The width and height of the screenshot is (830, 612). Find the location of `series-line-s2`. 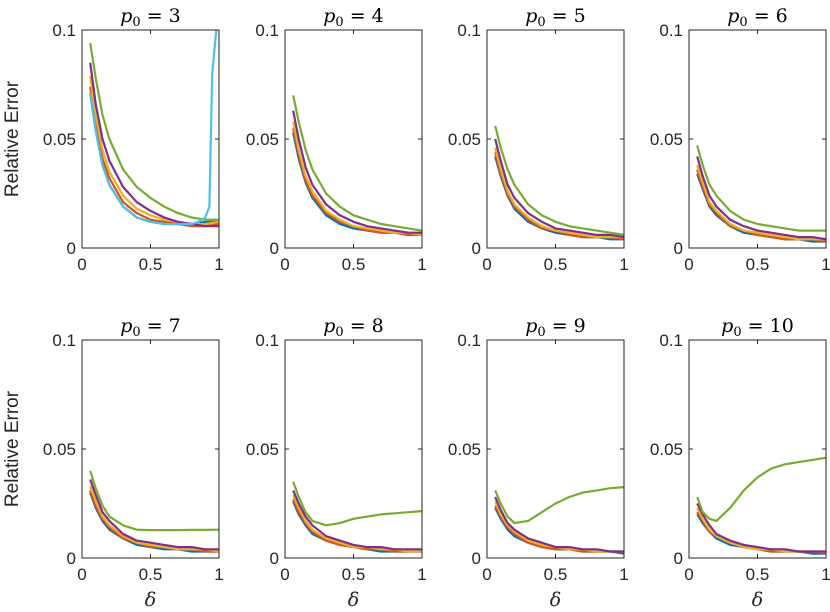

series-line-s2 is located at coordinates (154, 157).